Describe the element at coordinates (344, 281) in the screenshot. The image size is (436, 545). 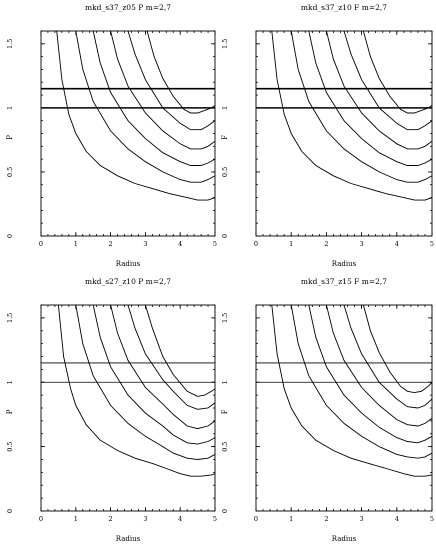
I see `chart-title: mkd_s37_z15 F m=2,7` at that location.